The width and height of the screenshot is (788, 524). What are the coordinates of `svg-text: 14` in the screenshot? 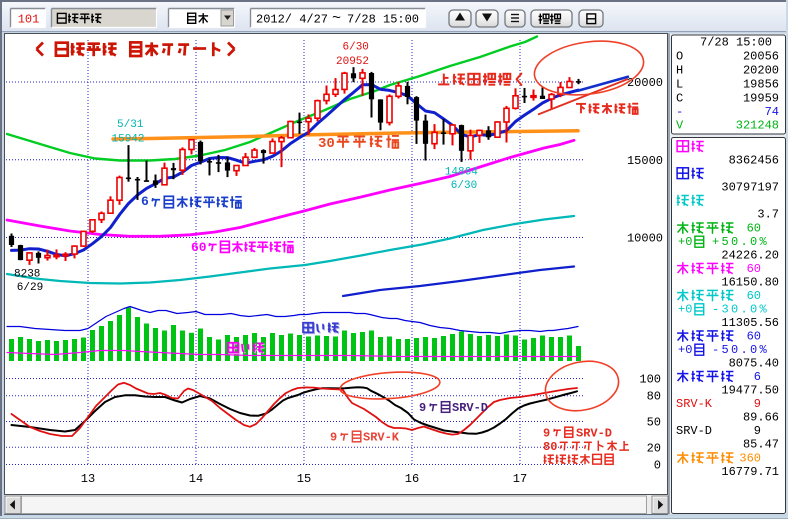 It's located at (196, 479).